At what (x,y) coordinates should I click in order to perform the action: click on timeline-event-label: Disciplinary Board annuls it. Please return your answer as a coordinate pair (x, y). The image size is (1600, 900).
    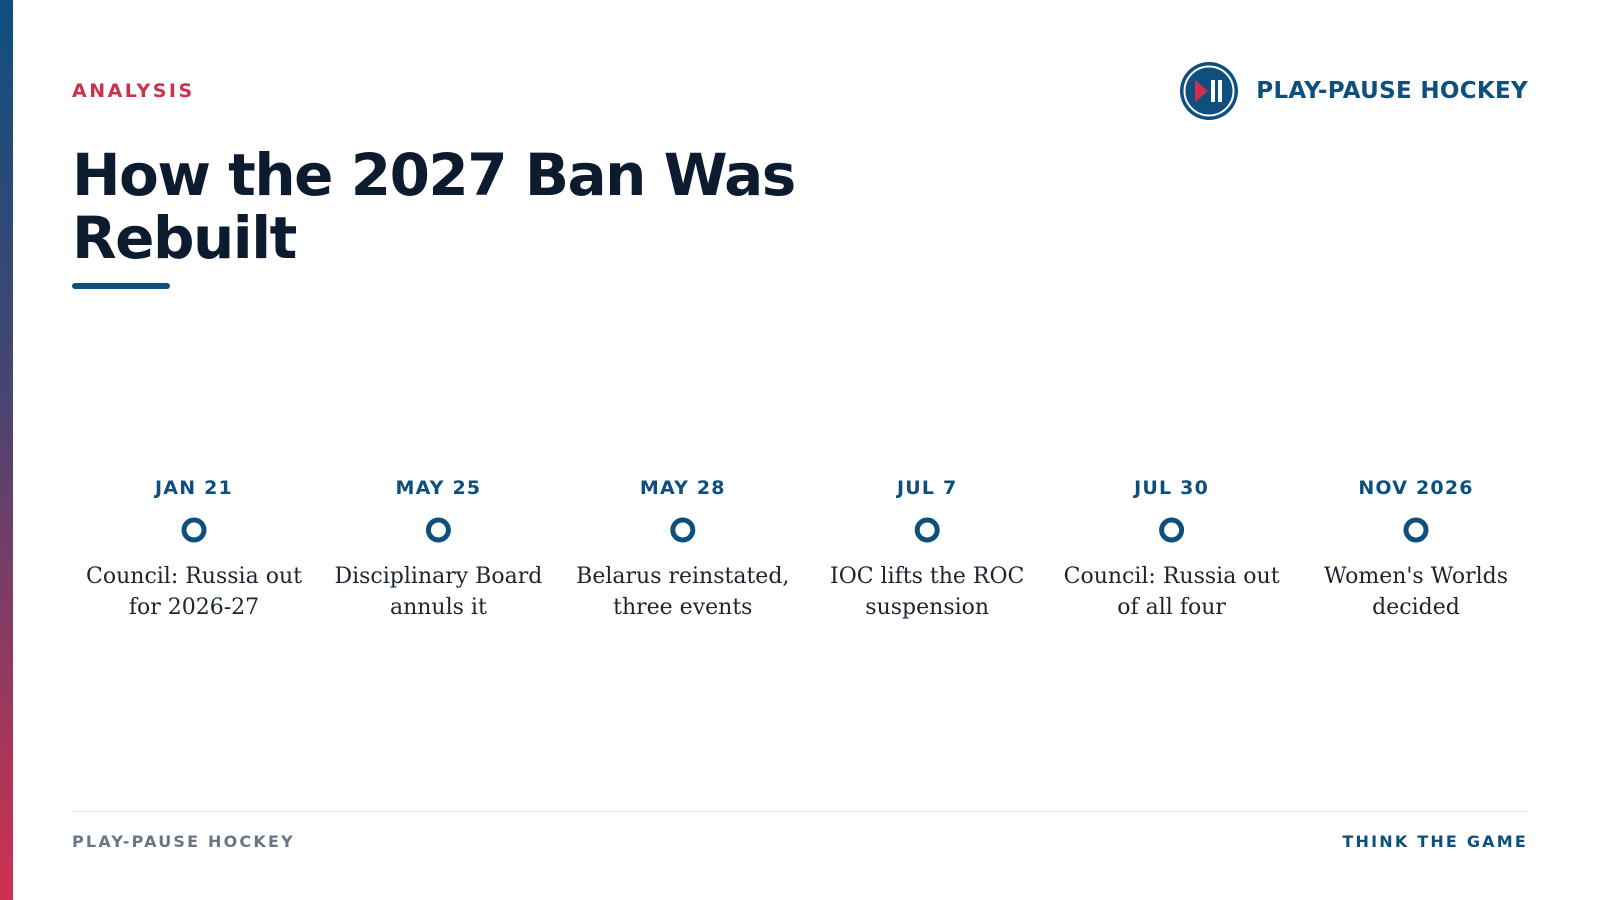
    Looking at the image, I should click on (438, 592).